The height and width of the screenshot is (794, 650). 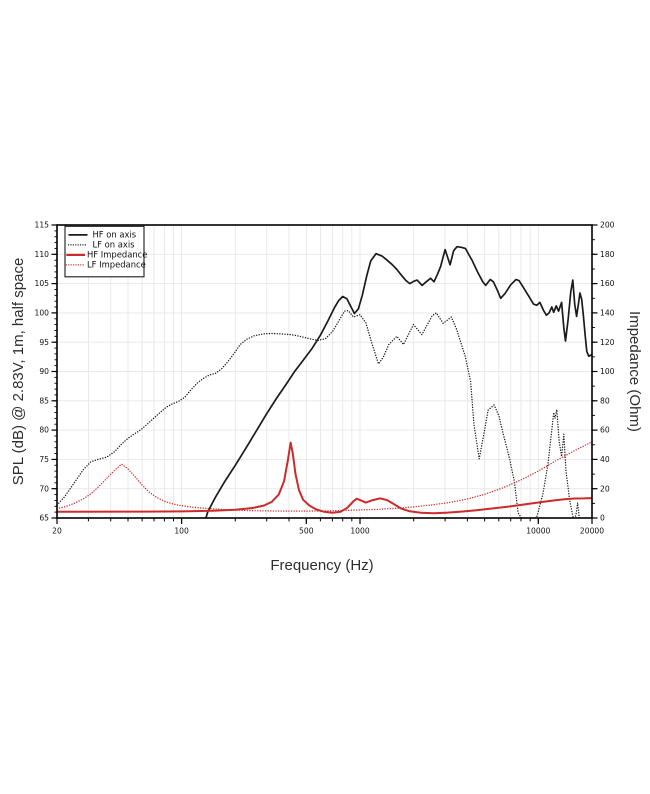 I want to click on y-left-tick-label: 110, so click(x=42, y=254).